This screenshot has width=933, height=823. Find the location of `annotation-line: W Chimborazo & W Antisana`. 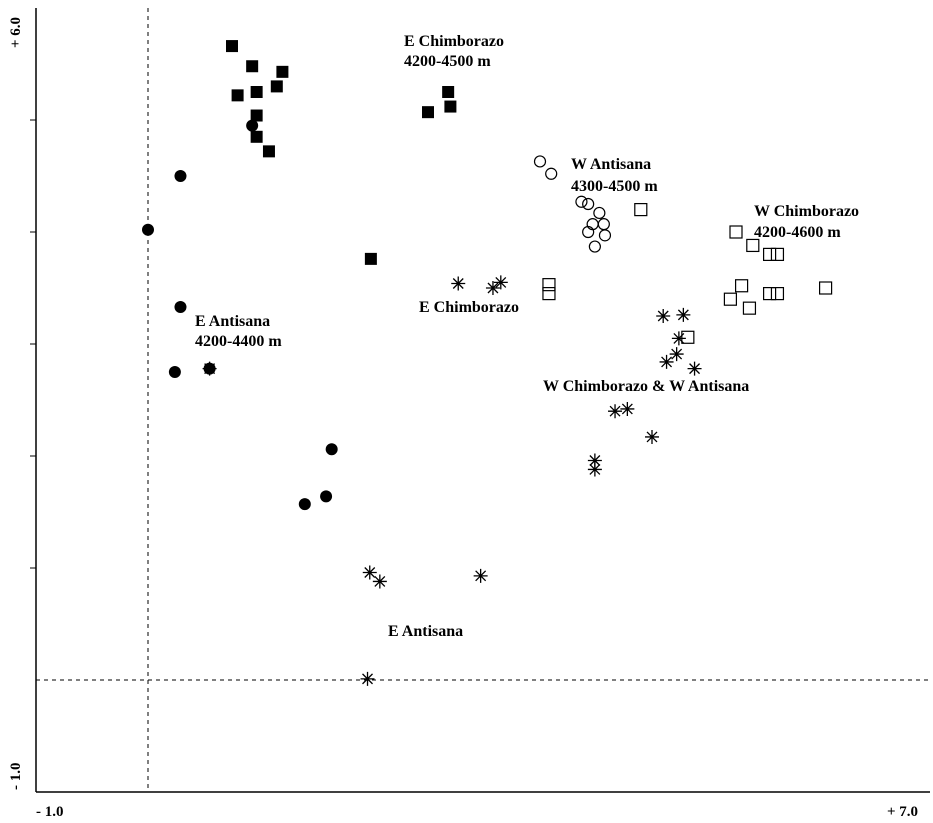

annotation-line: W Chimborazo & W Antisana is located at coordinates (646, 386).